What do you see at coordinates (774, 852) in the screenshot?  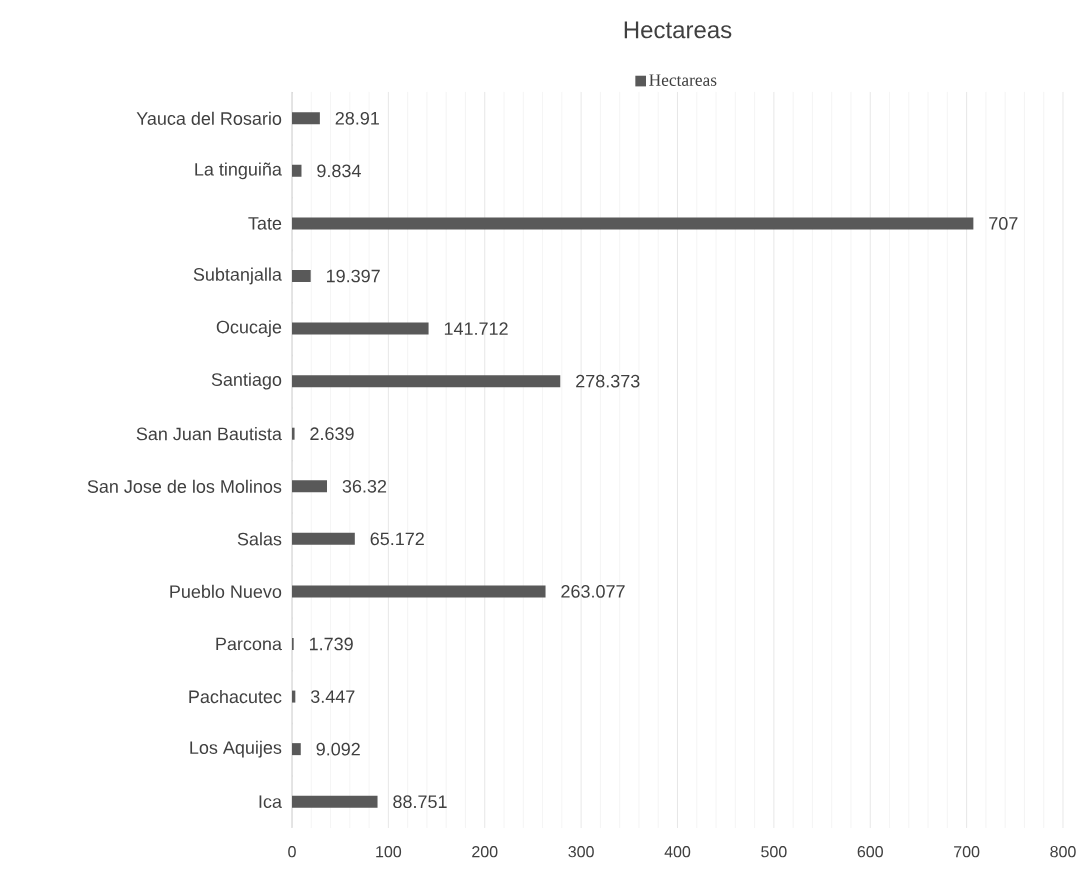 I see `x-tick-label: 500` at bounding box center [774, 852].